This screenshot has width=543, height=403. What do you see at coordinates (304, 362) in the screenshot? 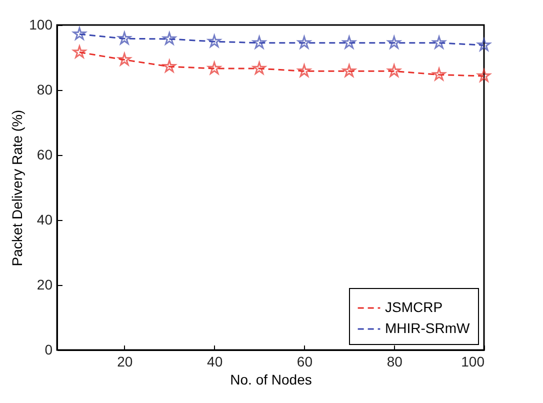
I see `x-tick-label: 60` at bounding box center [304, 362].